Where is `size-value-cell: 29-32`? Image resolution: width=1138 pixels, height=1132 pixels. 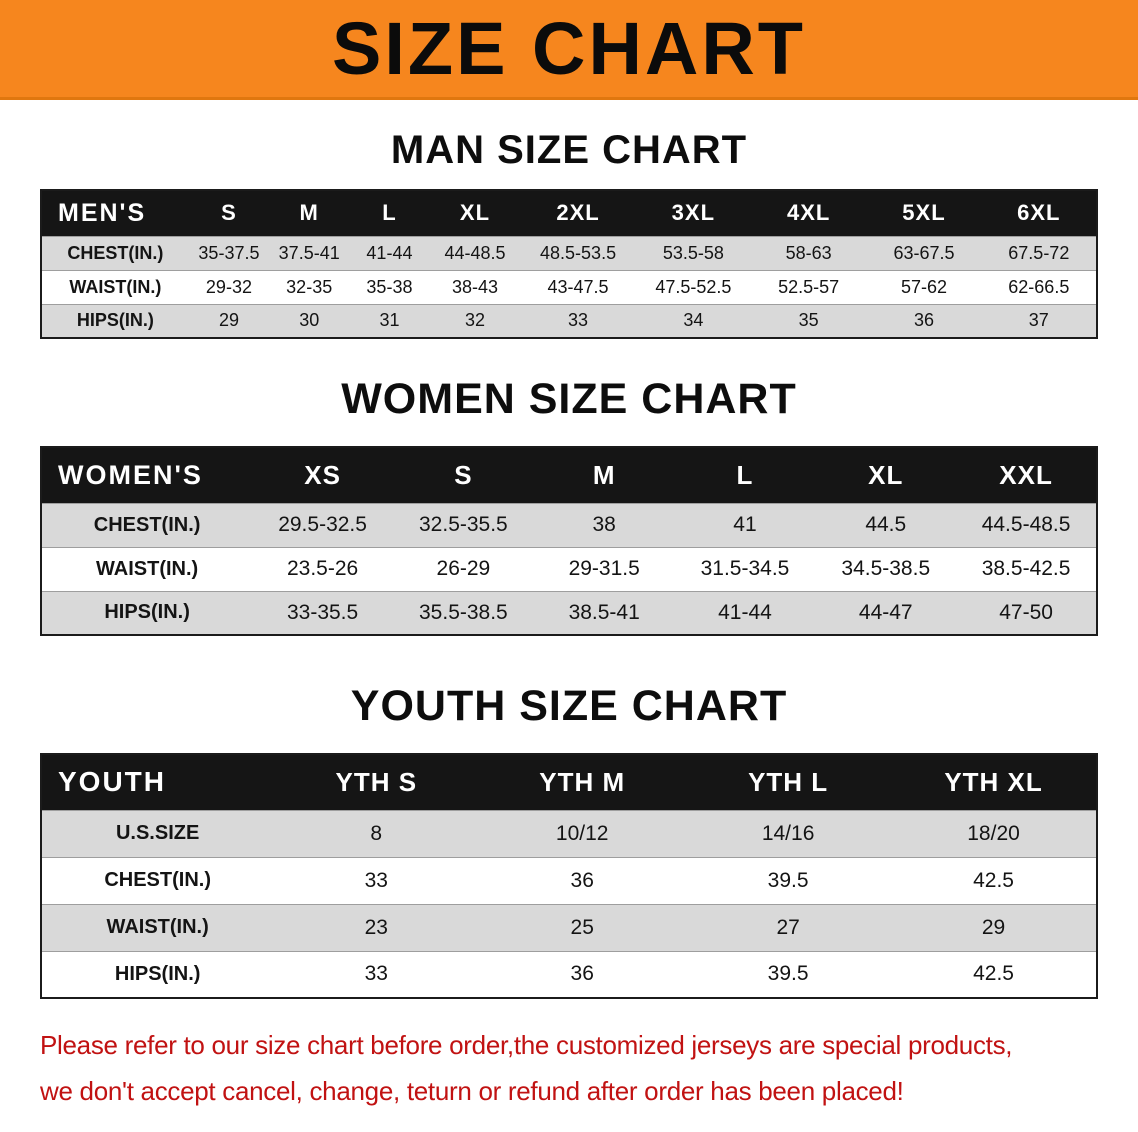
size-value-cell: 29-32 is located at coordinates (228, 286).